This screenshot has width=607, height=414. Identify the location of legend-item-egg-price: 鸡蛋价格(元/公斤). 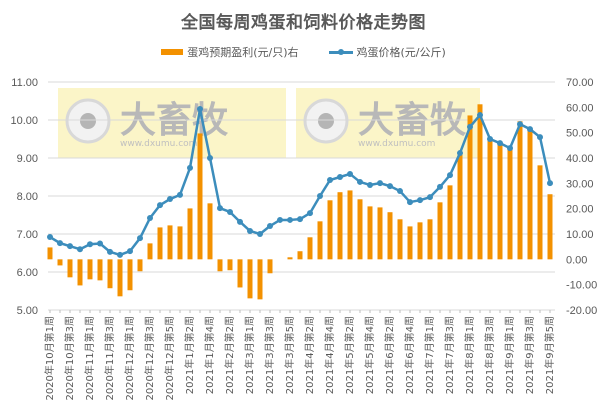
(387, 52).